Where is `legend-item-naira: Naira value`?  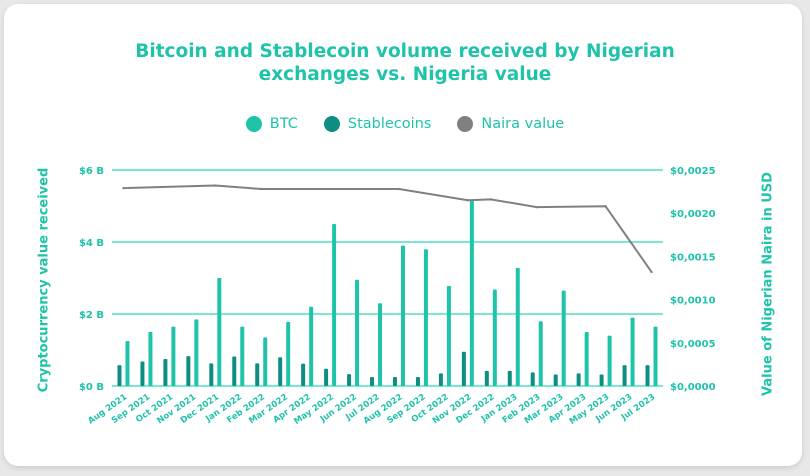 legend-item-naira: Naira value is located at coordinates (510, 124).